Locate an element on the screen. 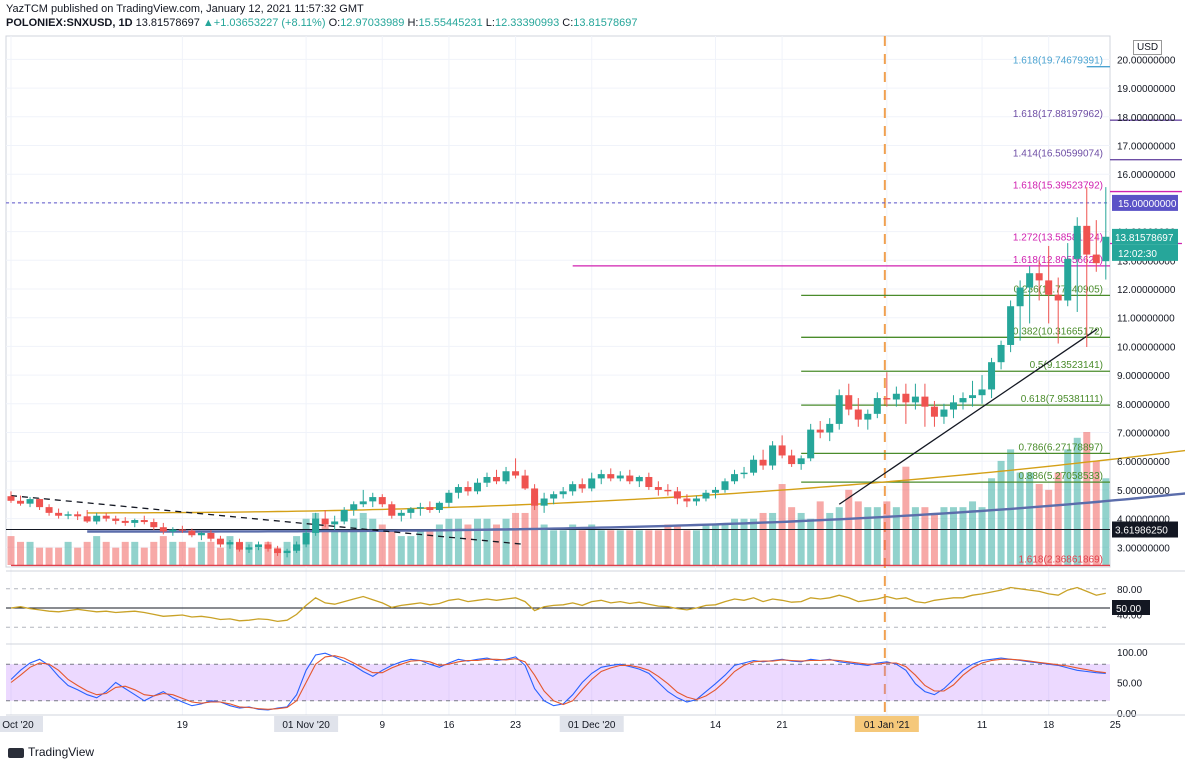 This screenshot has height=768, width=1185. current-price-label: 13.81578697 is located at coordinates (1144, 238).